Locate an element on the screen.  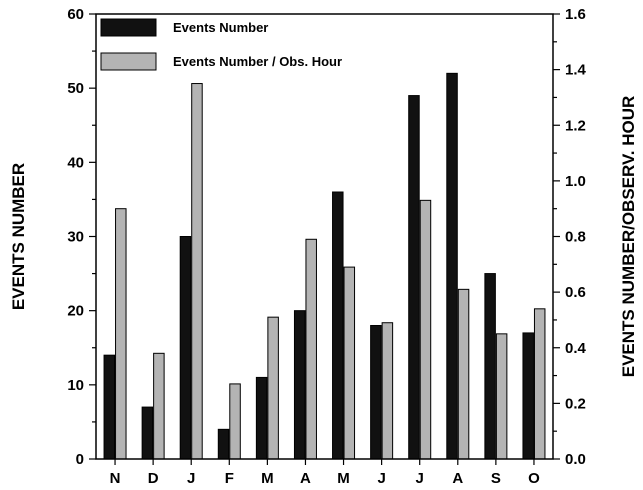
right-tick-label: 0.8 is located at coordinates (575, 237).